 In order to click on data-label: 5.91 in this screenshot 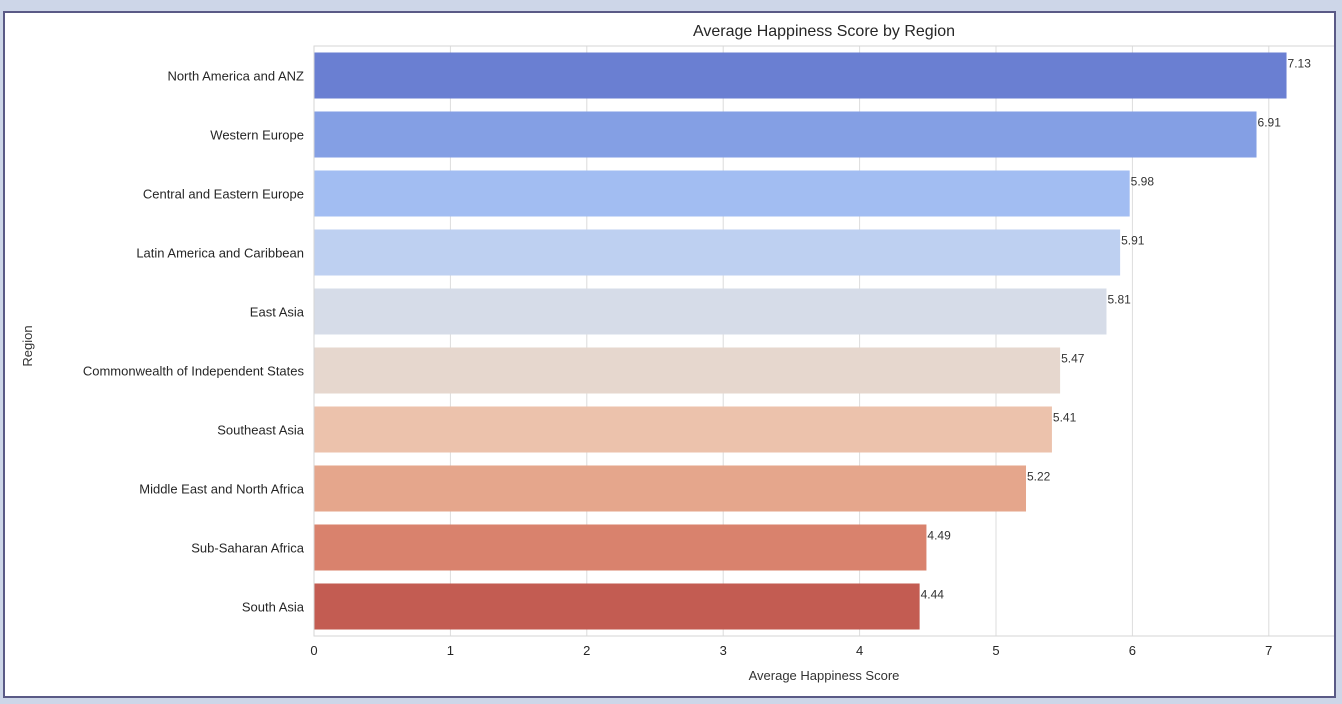, I will do `click(1133, 240)`.